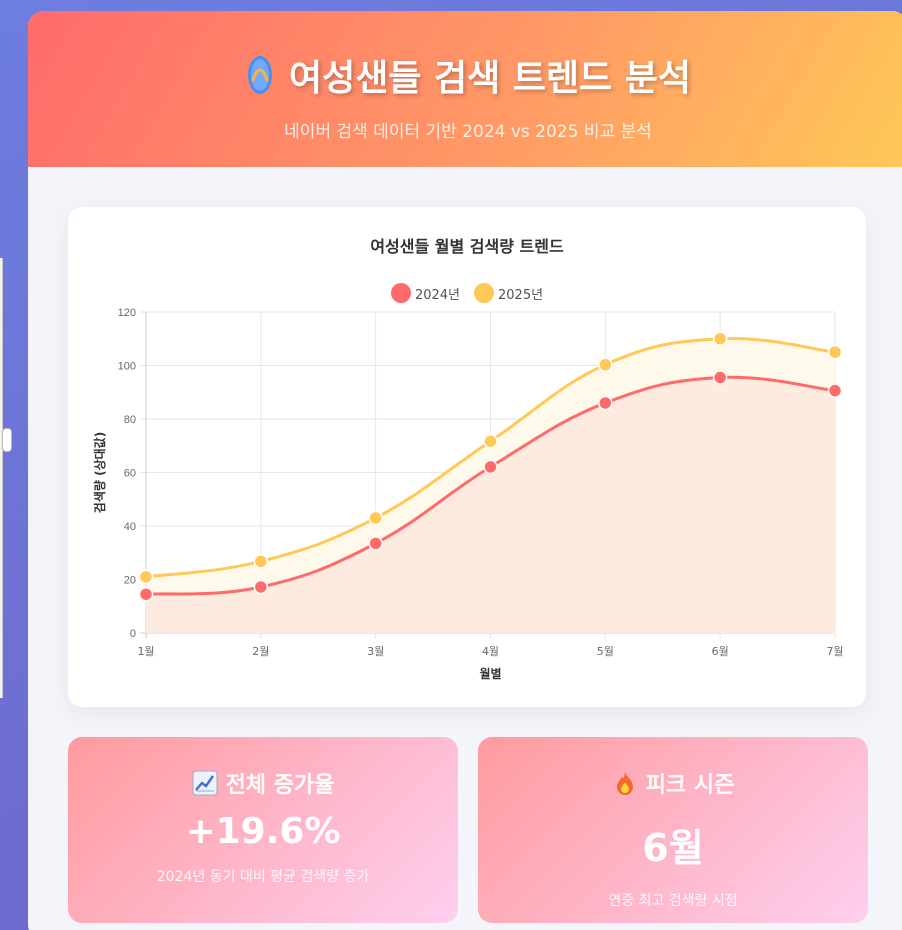  What do you see at coordinates (673, 901) in the screenshot?
I see `stat-desc-peak: 연중 최고 검색량 시점` at bounding box center [673, 901].